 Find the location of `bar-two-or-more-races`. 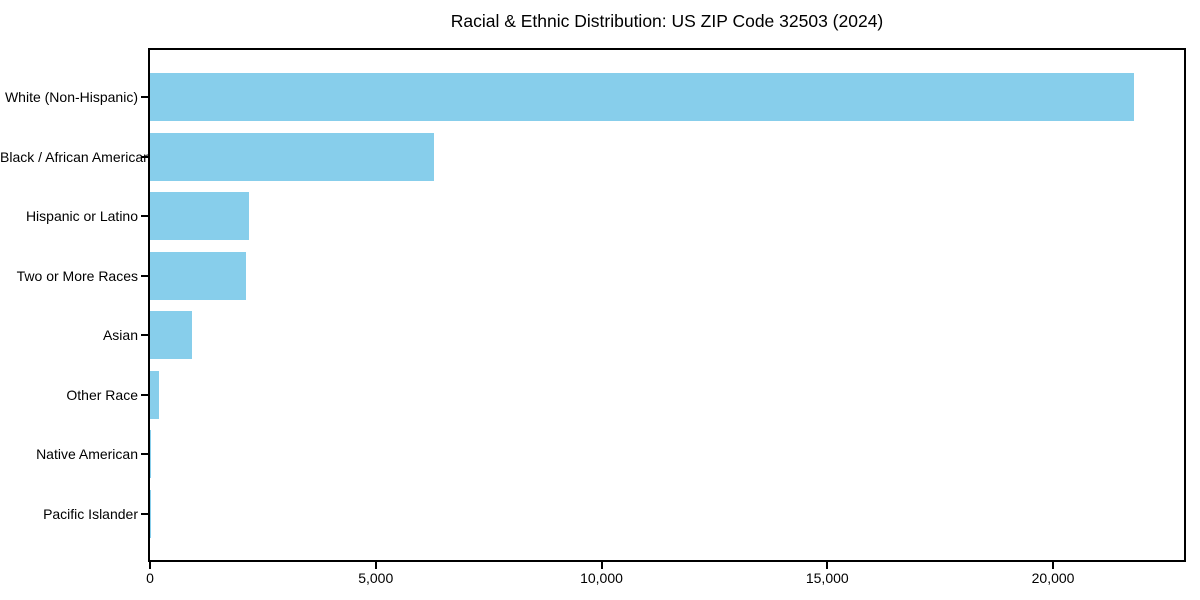

bar-two-or-more-races is located at coordinates (198, 275).